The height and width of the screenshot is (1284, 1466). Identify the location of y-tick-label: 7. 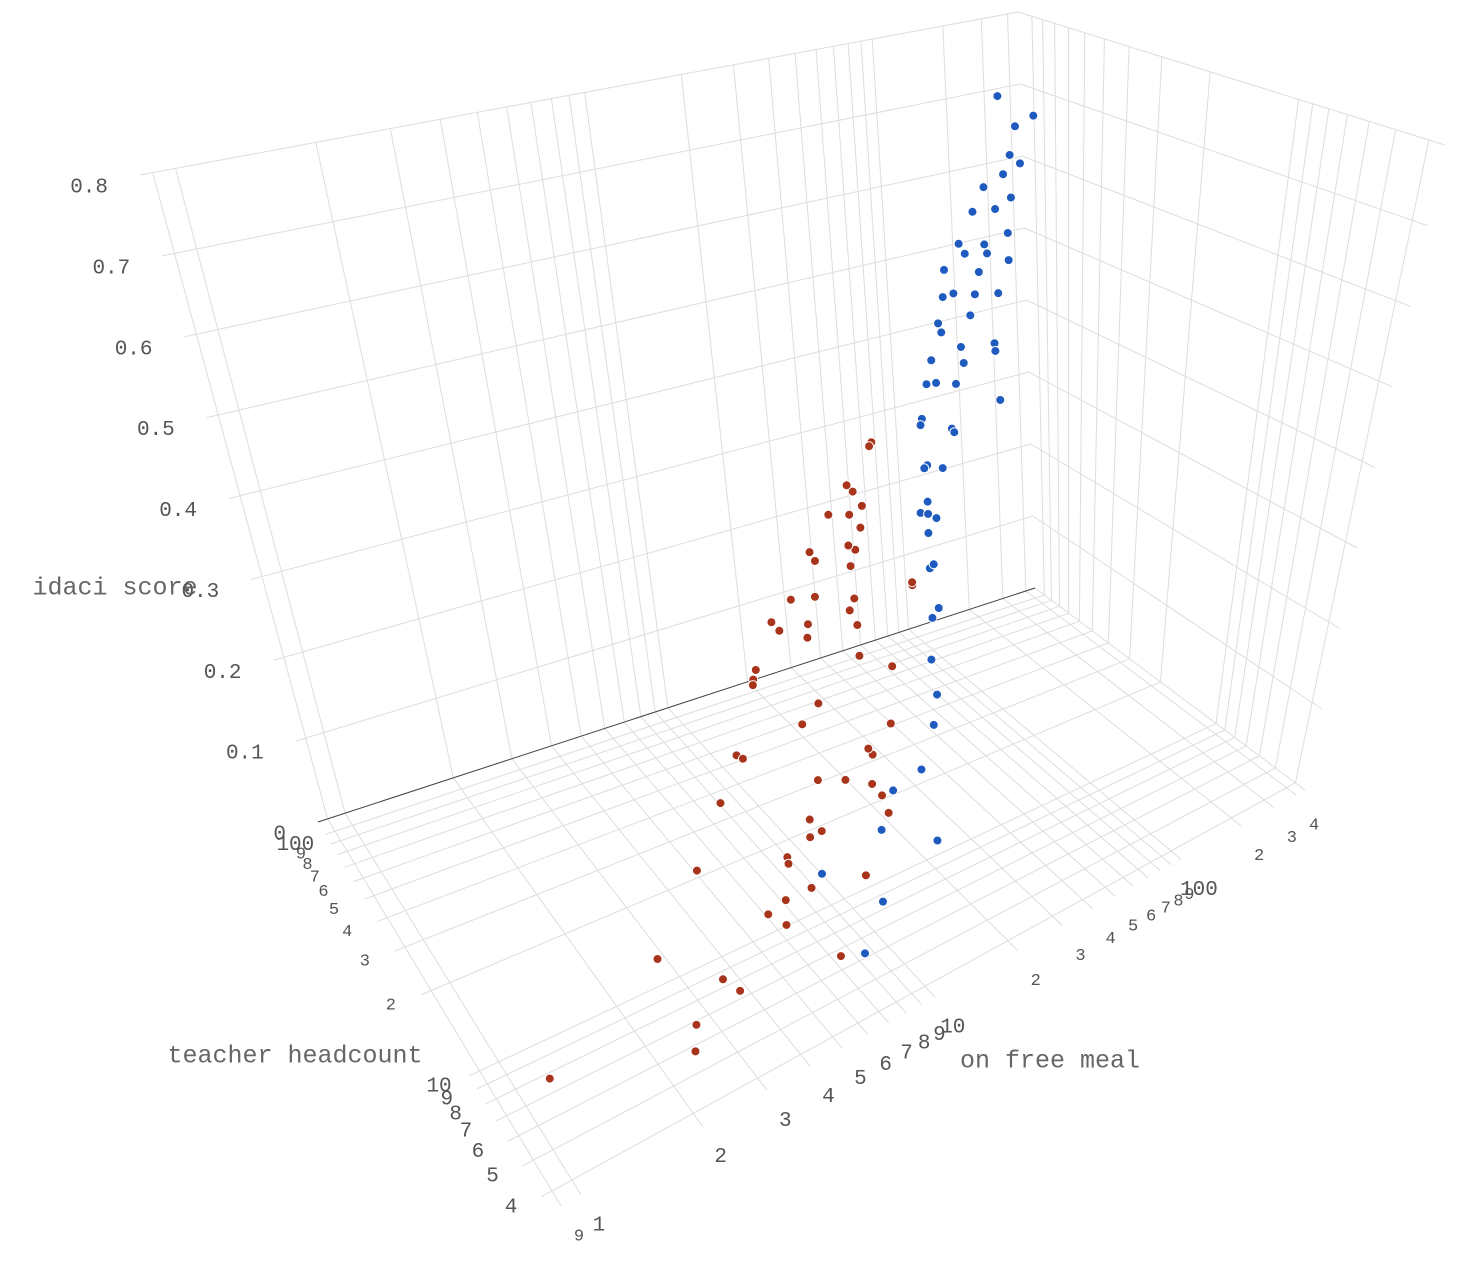
(466, 1132).